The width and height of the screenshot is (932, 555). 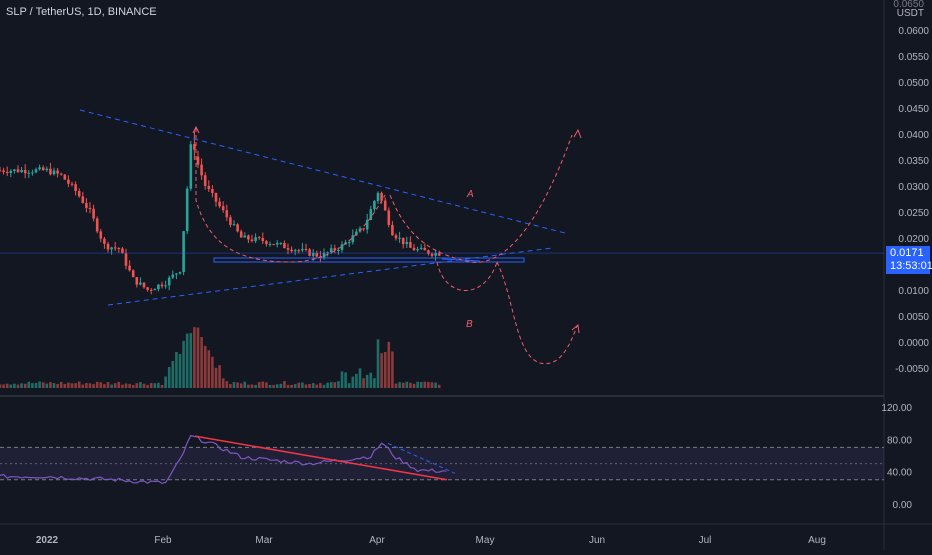 I want to click on lower-trendline, so click(x=330, y=276).